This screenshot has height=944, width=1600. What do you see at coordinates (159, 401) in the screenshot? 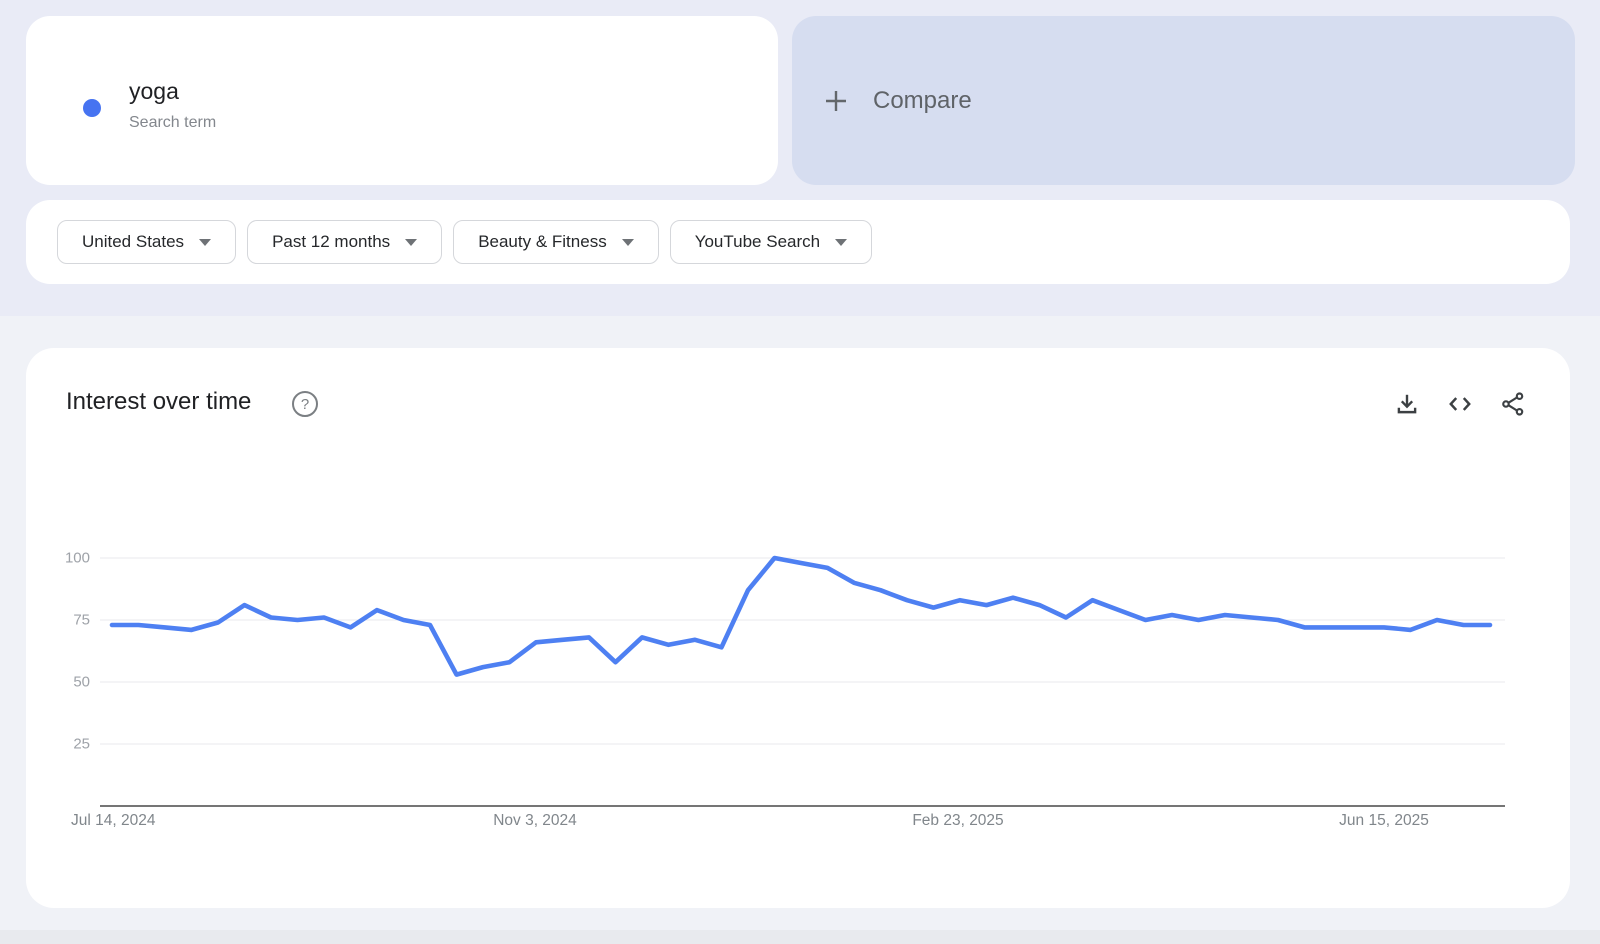
I see `chart-title: Interest over time` at bounding box center [159, 401].